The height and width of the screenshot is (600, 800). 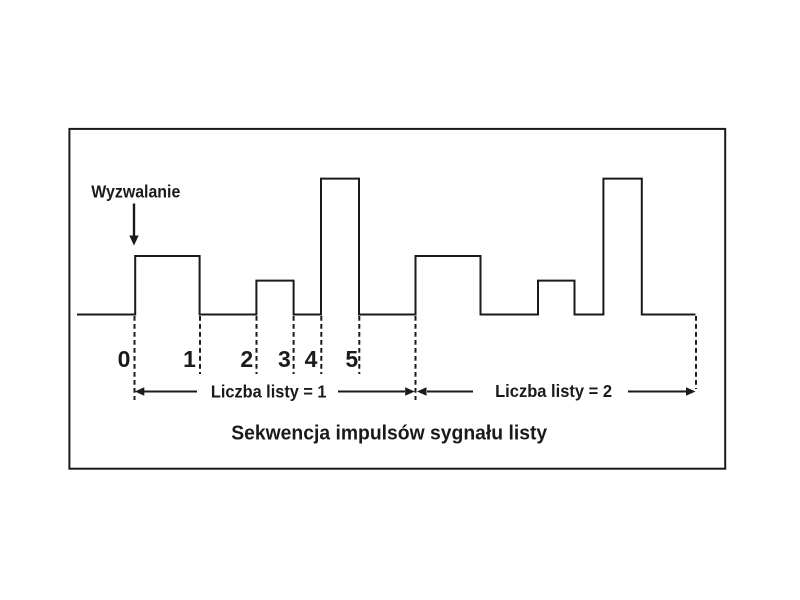 I want to click on svg-text: 4, so click(x=311, y=359).